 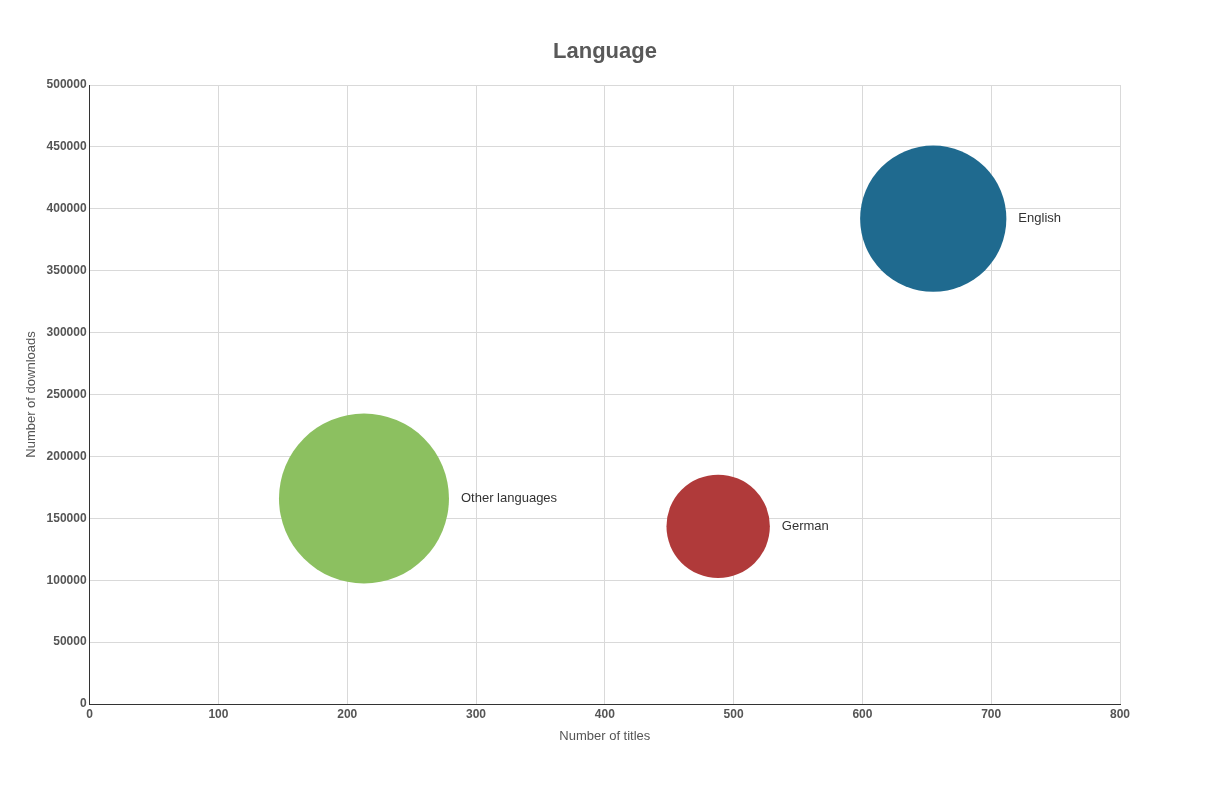 What do you see at coordinates (1120, 713) in the screenshot?
I see `x-tick-label: 800` at bounding box center [1120, 713].